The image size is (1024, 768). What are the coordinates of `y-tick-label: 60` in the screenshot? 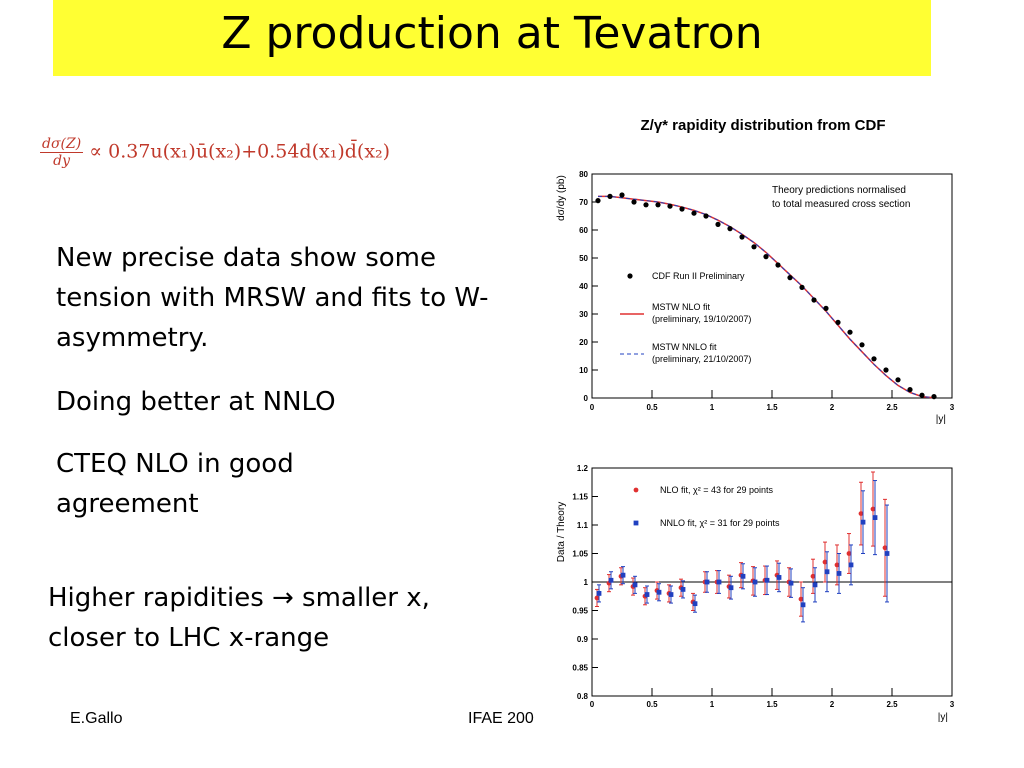 It's located at (583, 230).